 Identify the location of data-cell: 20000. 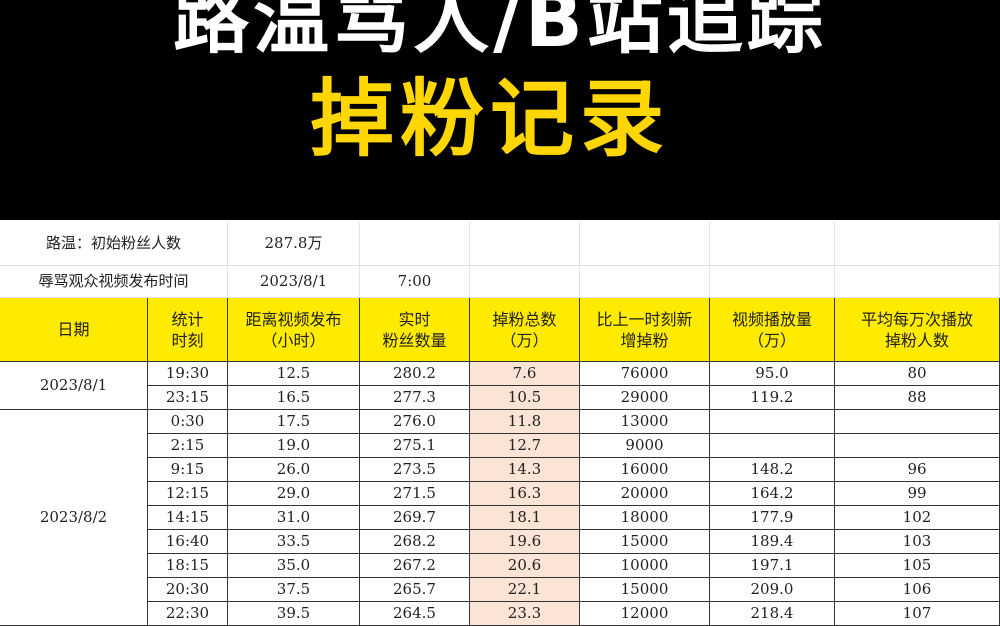
(645, 494).